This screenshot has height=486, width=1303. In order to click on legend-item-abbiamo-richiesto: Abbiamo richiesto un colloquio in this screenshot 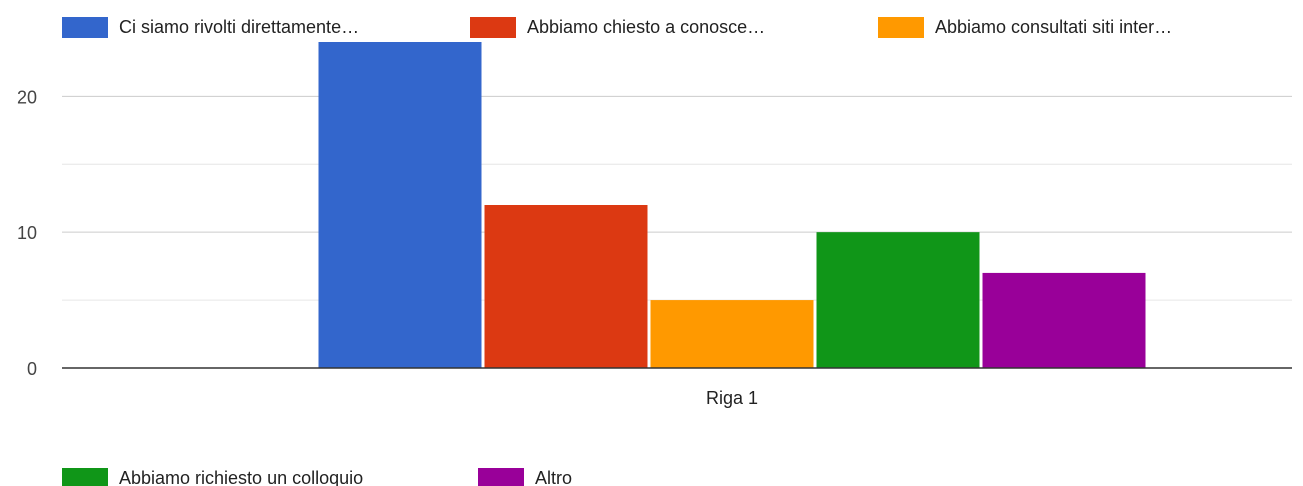, I will do `click(212, 472)`.